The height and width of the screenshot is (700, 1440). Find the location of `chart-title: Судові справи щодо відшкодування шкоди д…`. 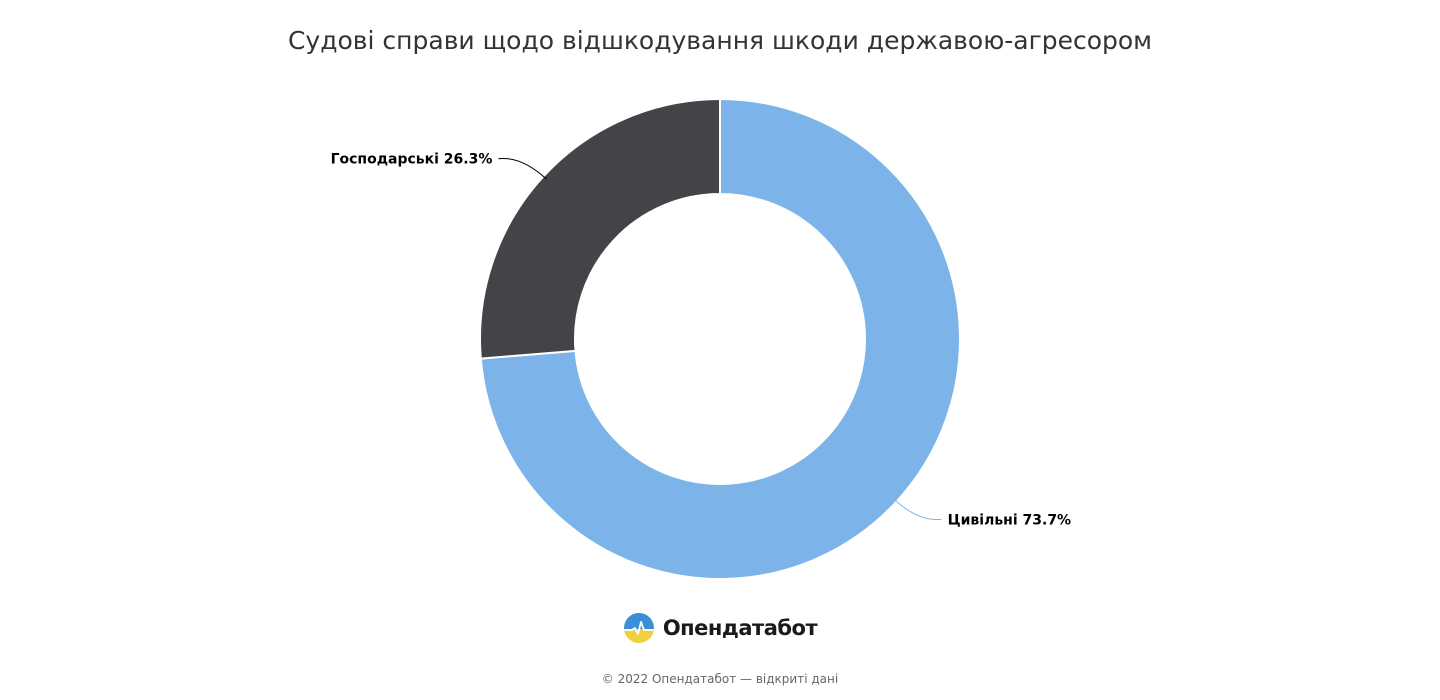

chart-title: Судові справи щодо відшкодування шкоди д… is located at coordinates (720, 40).